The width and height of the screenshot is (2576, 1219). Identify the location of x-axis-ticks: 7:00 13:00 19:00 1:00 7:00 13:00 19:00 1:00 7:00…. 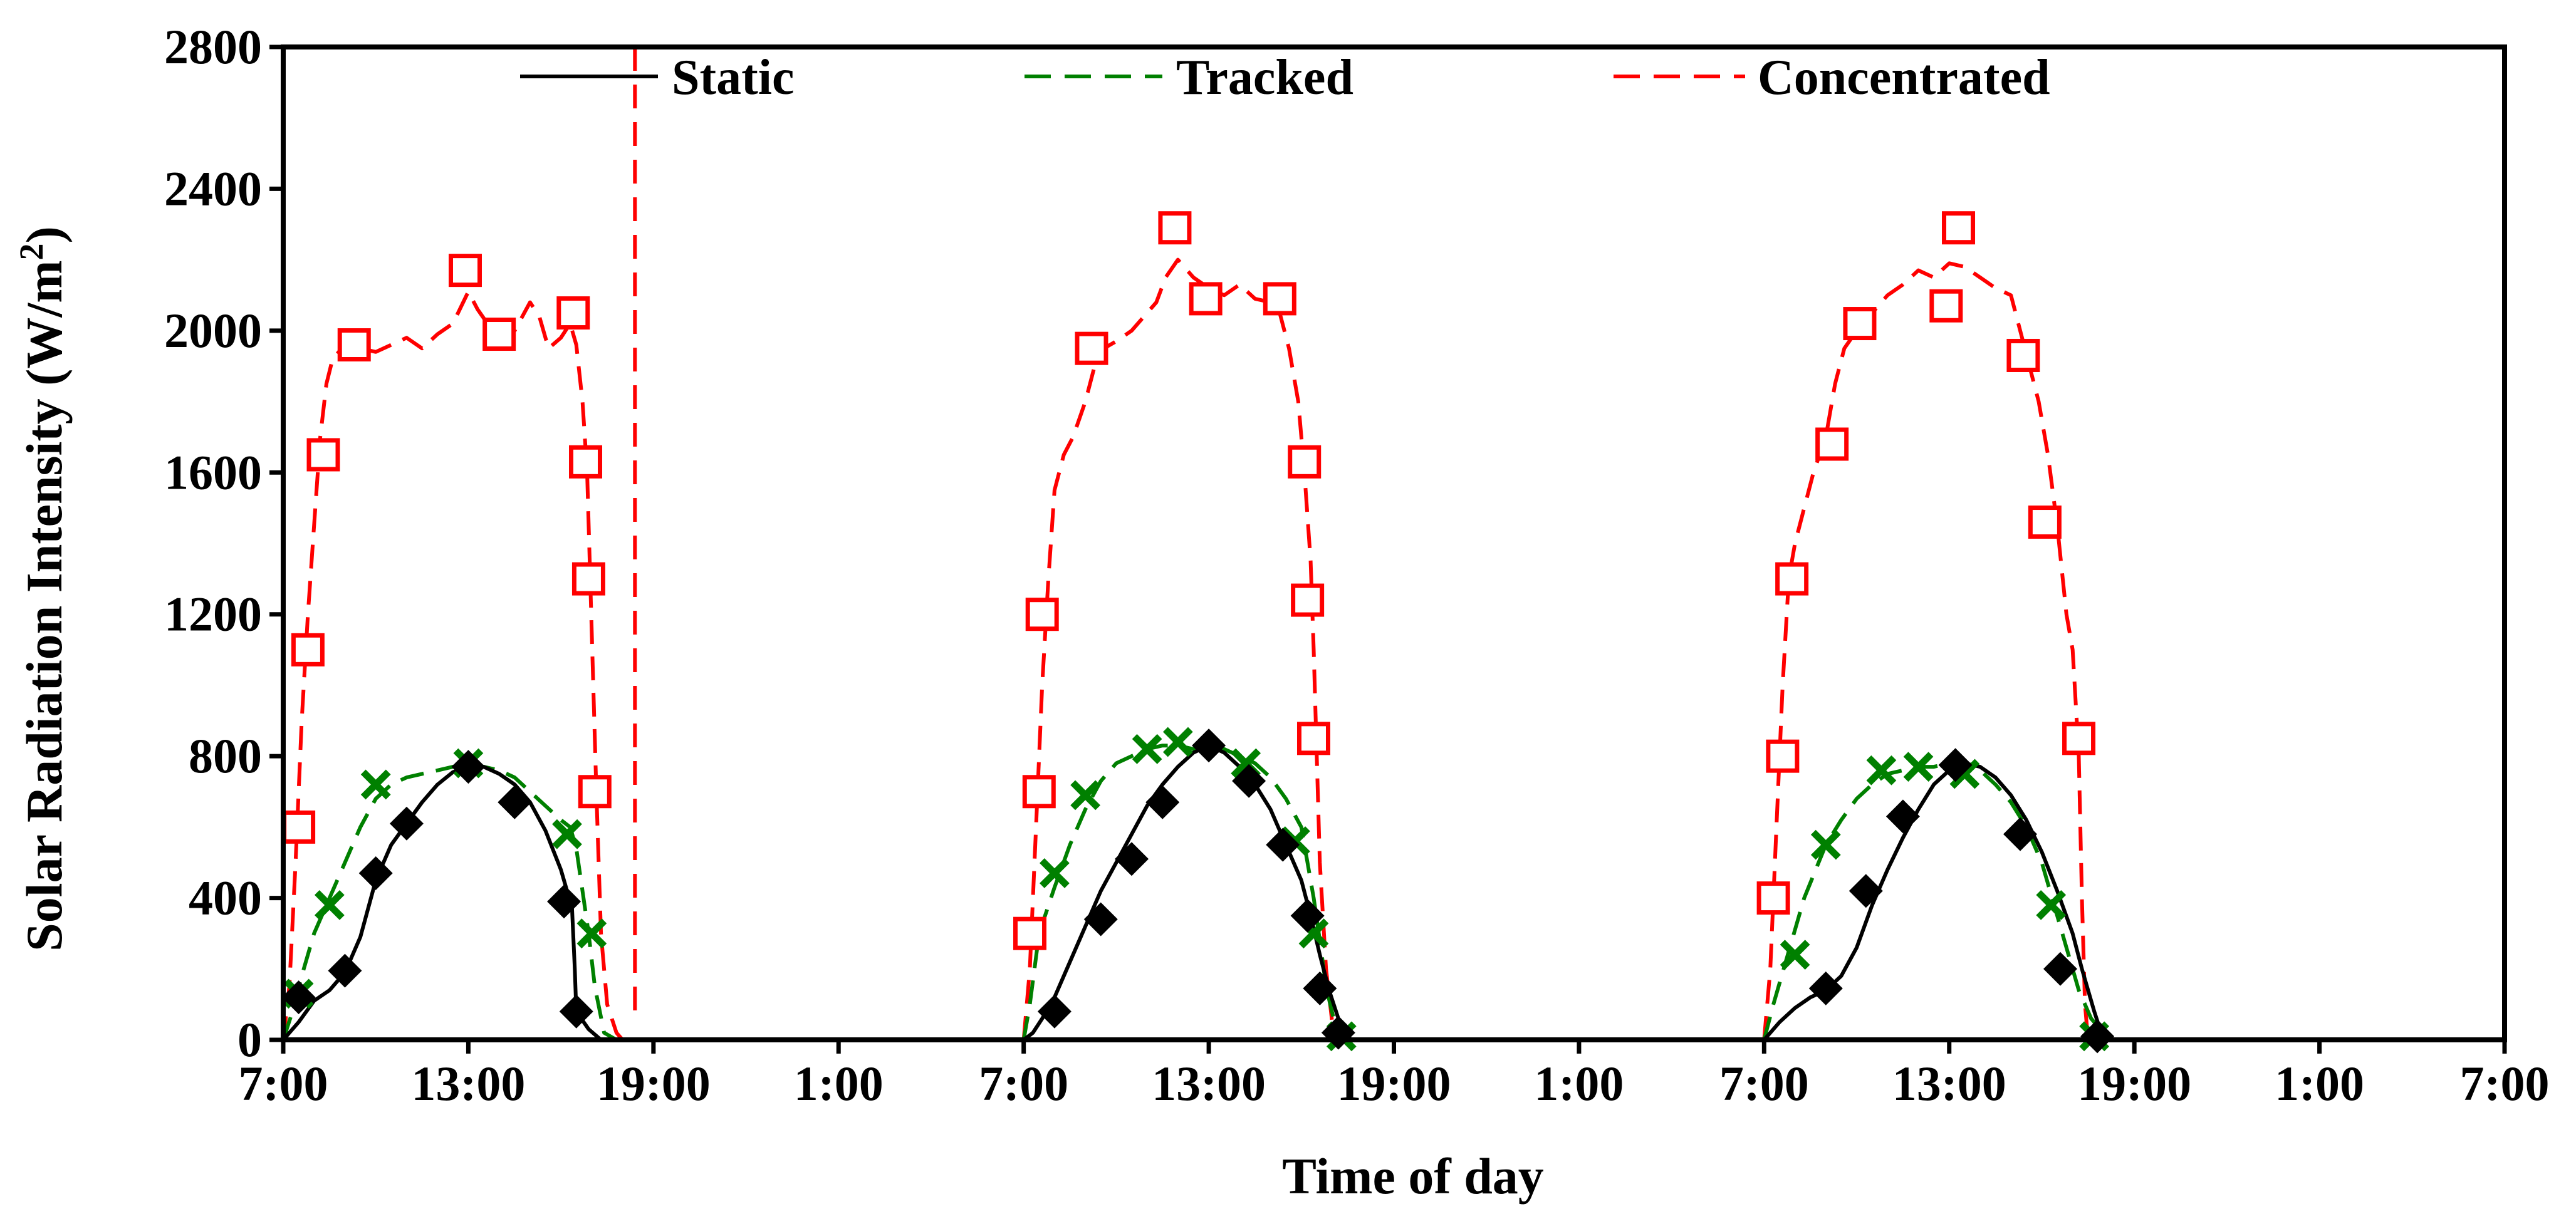
(1394, 1075).